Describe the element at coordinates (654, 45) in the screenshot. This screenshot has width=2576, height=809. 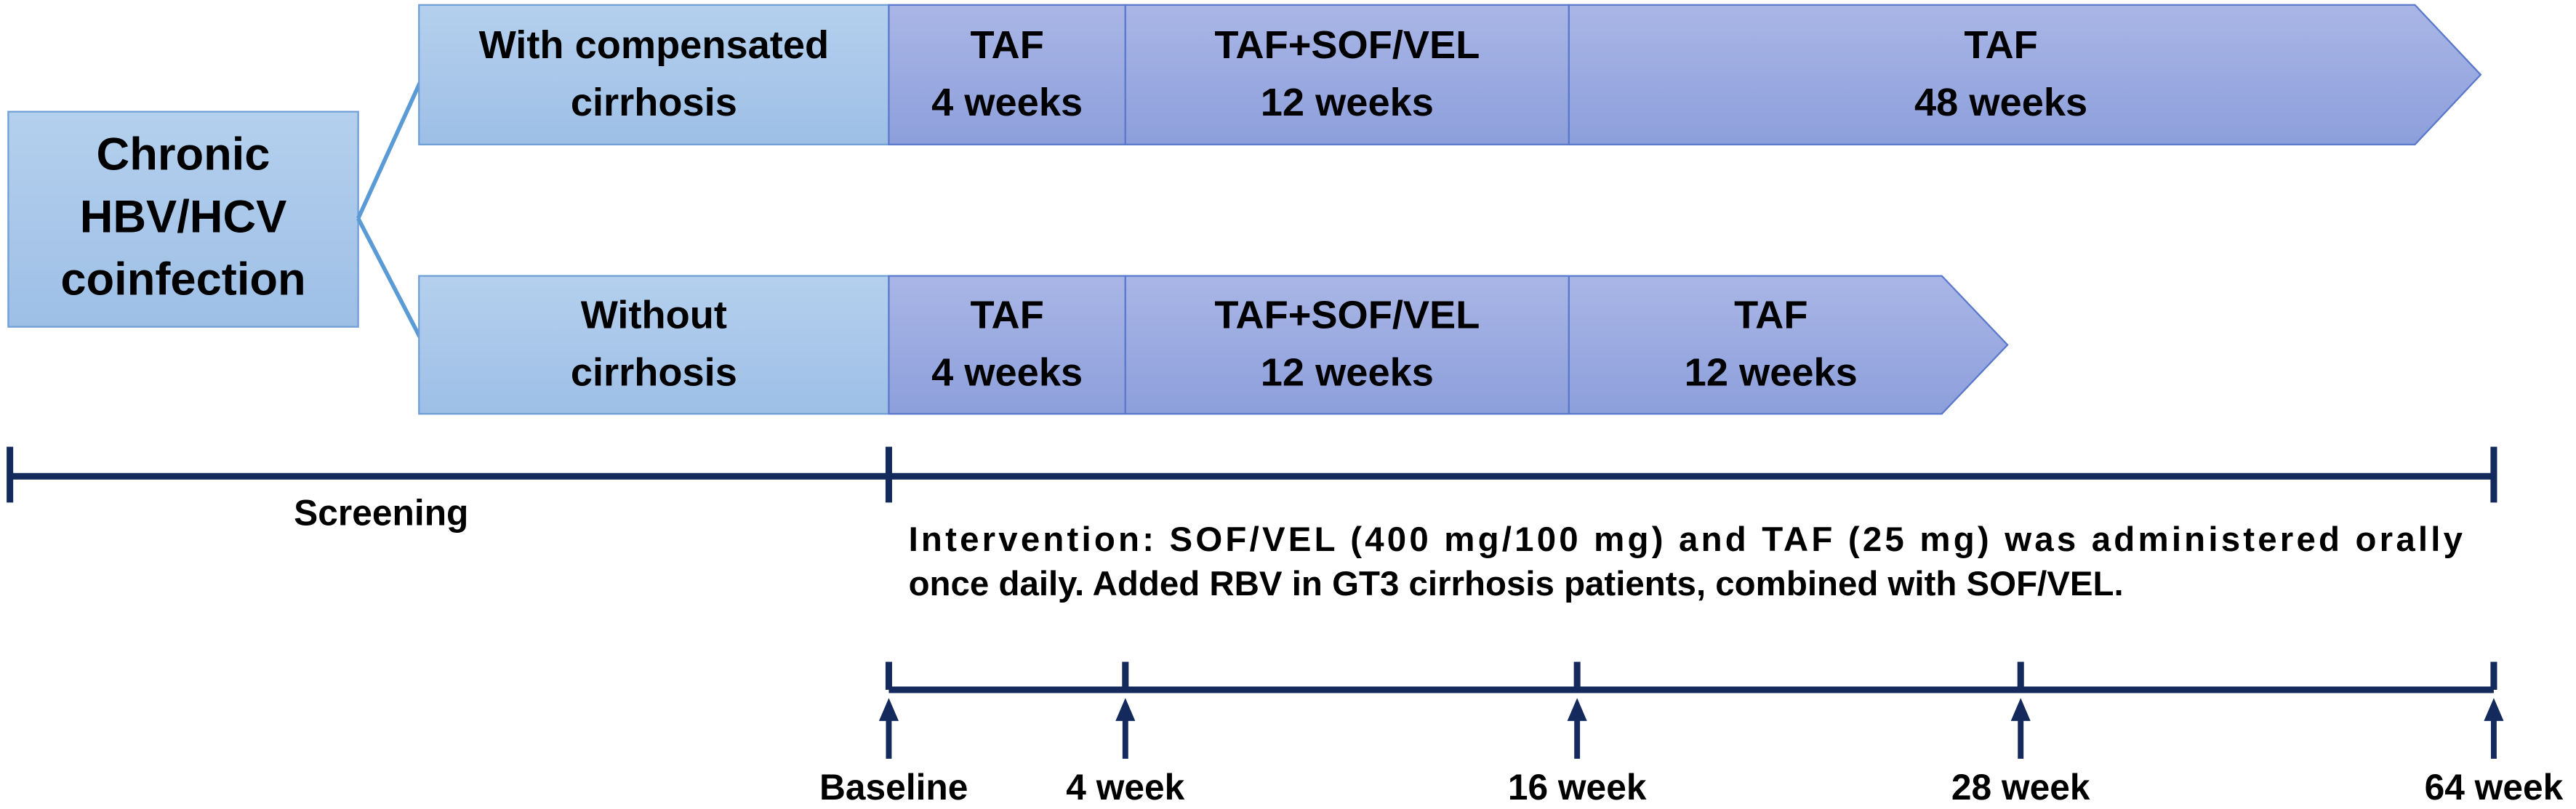
I see `arm-label: With compensated` at that location.